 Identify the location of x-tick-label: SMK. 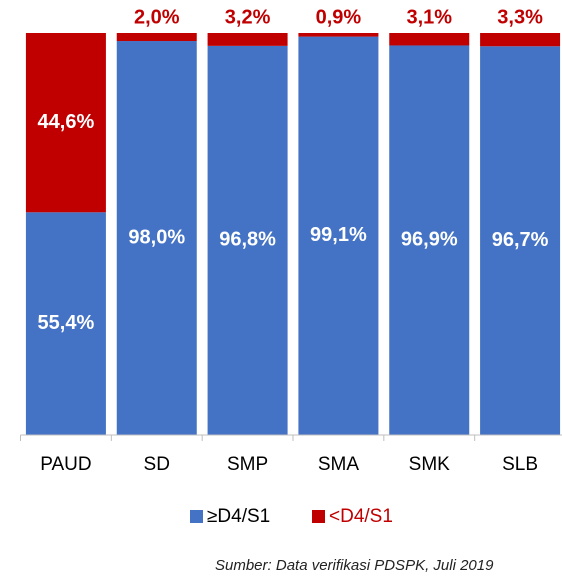
(430, 464).